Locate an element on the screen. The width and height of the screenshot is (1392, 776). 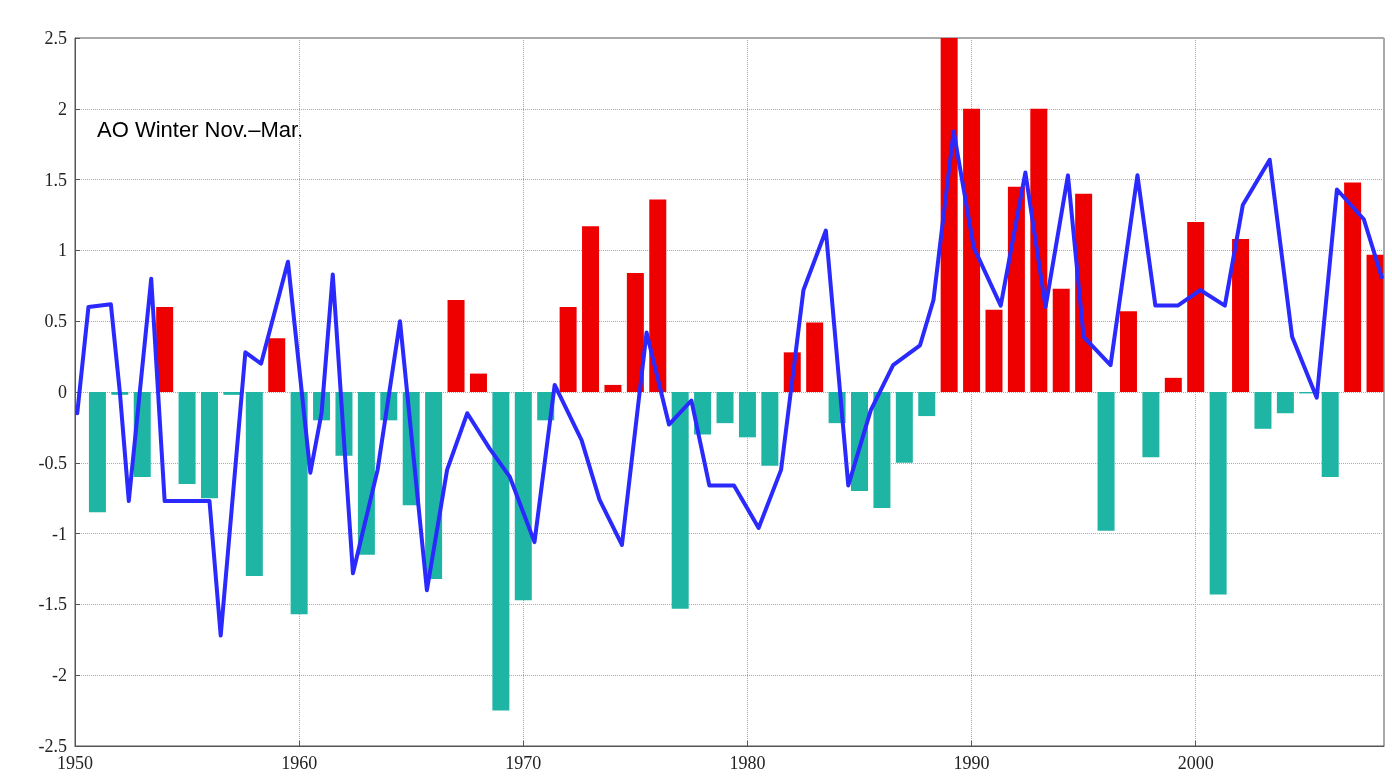
y-tick-label: 0.5 is located at coordinates (55, 321).